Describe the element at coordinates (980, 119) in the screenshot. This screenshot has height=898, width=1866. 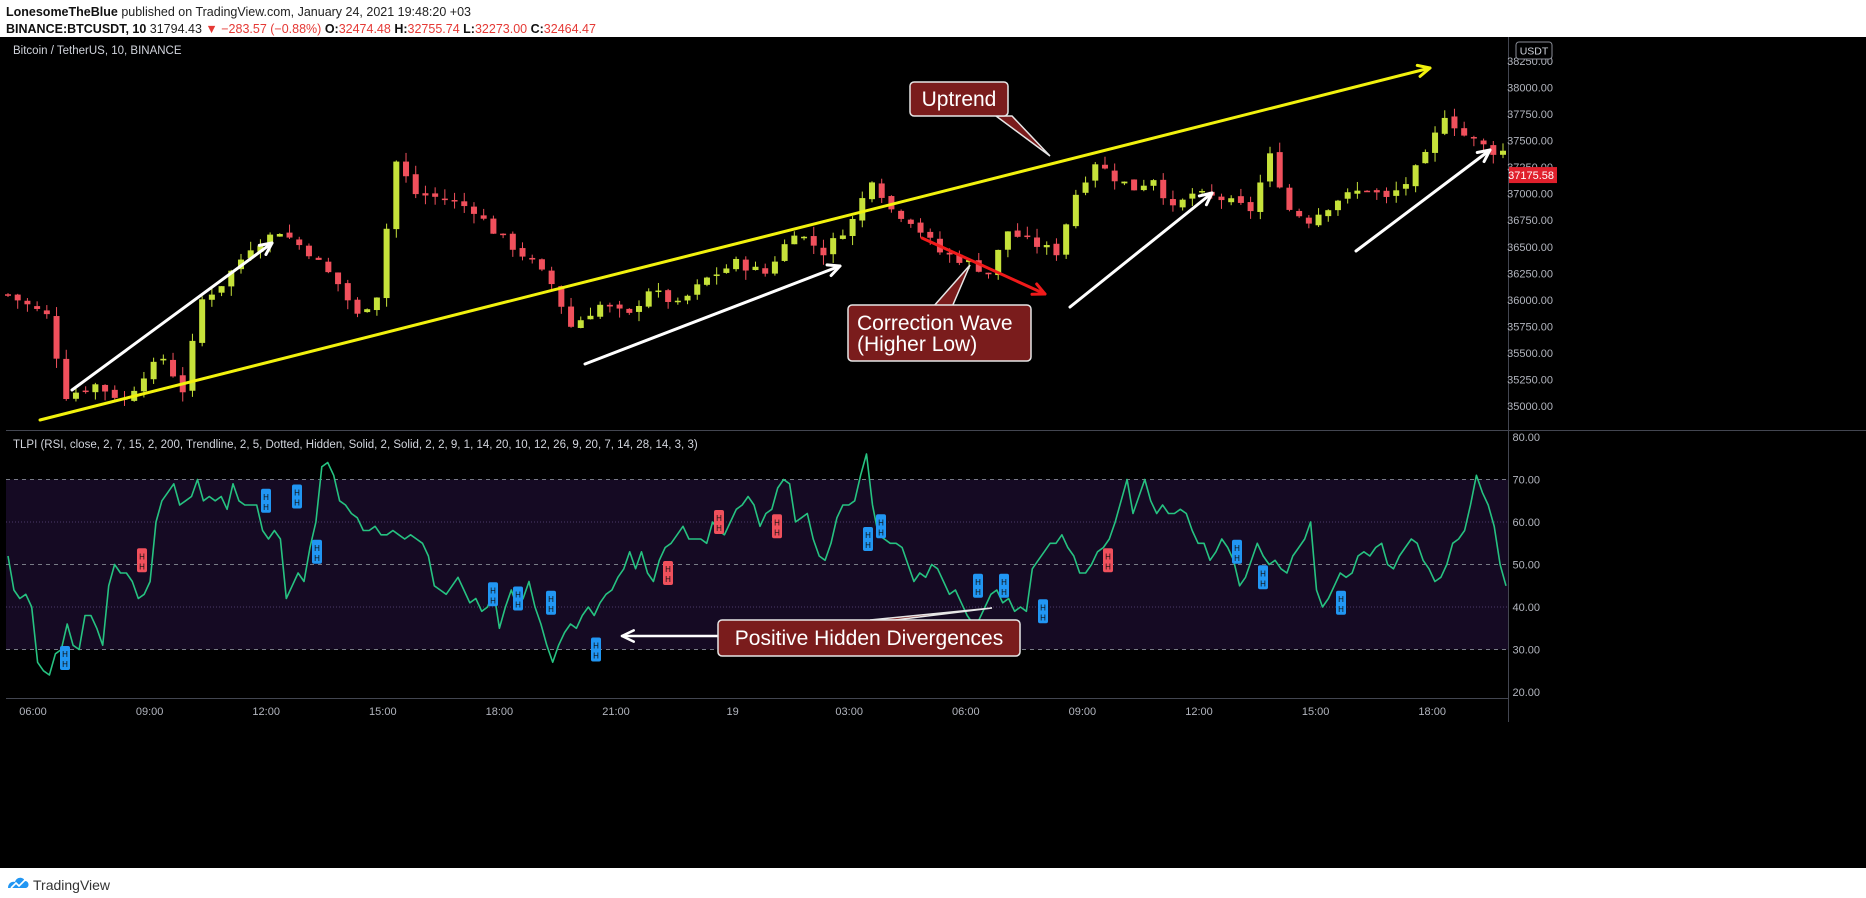
I see `uptrend-callout: Uptrend` at that location.